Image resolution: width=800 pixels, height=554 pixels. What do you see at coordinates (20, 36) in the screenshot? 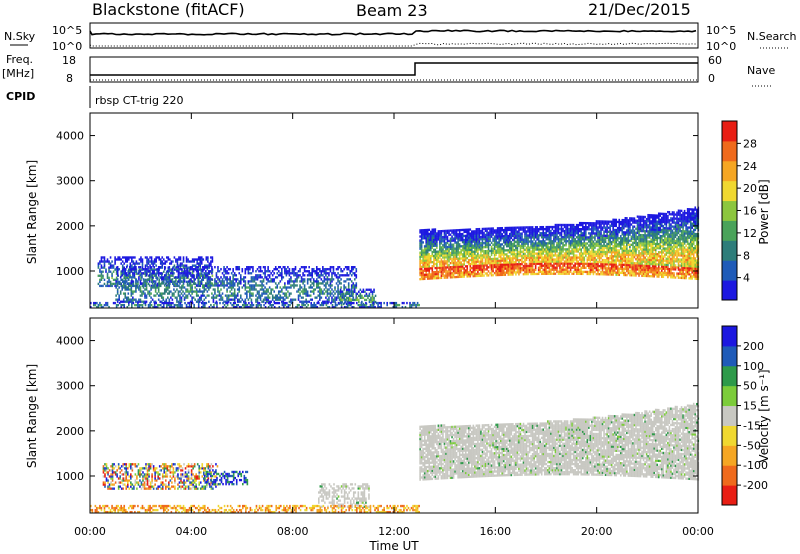
I see `nsky-label: N.Sky` at bounding box center [20, 36].